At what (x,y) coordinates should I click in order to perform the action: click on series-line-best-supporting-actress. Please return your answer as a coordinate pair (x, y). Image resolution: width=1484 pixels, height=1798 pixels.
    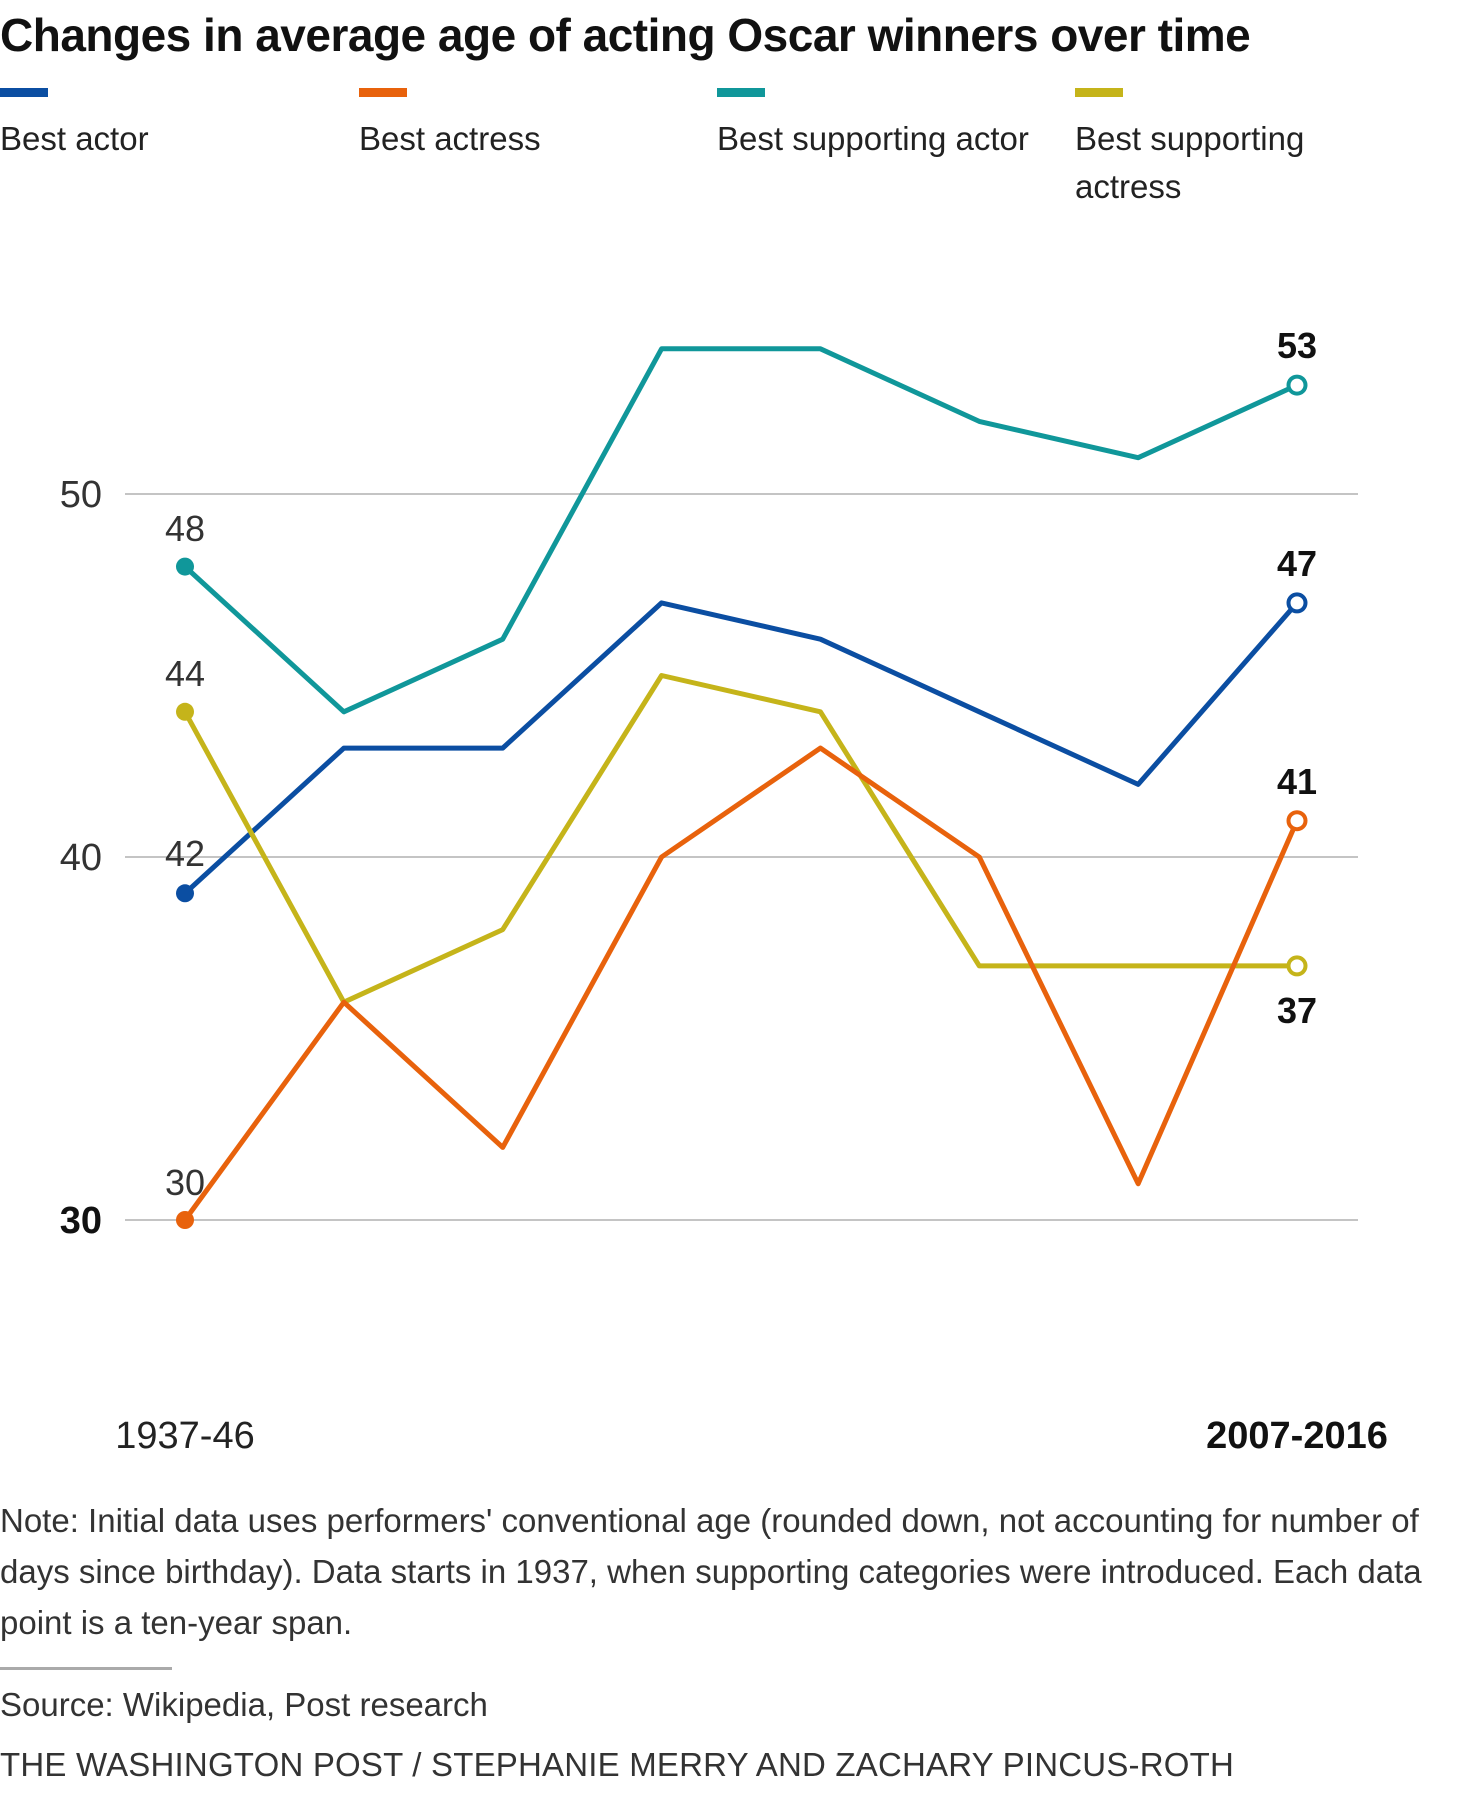
    Looking at the image, I should click on (741, 839).